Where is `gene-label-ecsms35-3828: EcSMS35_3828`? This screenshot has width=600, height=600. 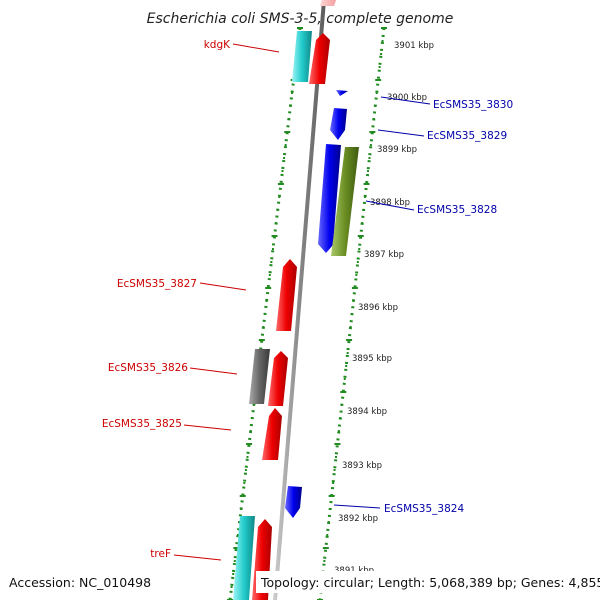 gene-label-ecsms35-3828: EcSMS35_3828 is located at coordinates (457, 210).